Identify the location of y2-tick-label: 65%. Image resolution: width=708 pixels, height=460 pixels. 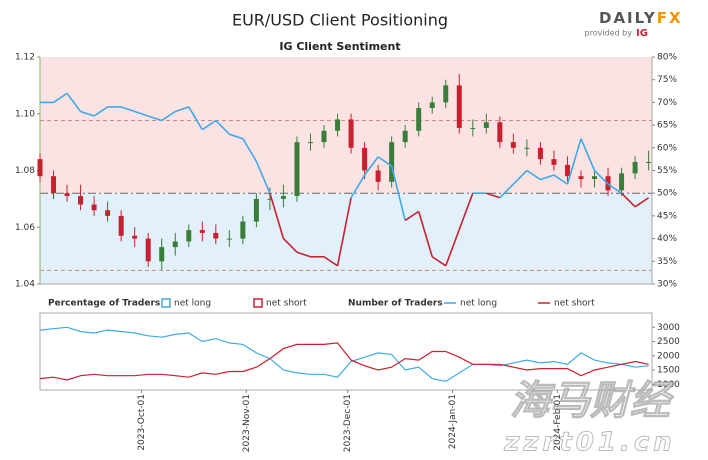
(667, 126).